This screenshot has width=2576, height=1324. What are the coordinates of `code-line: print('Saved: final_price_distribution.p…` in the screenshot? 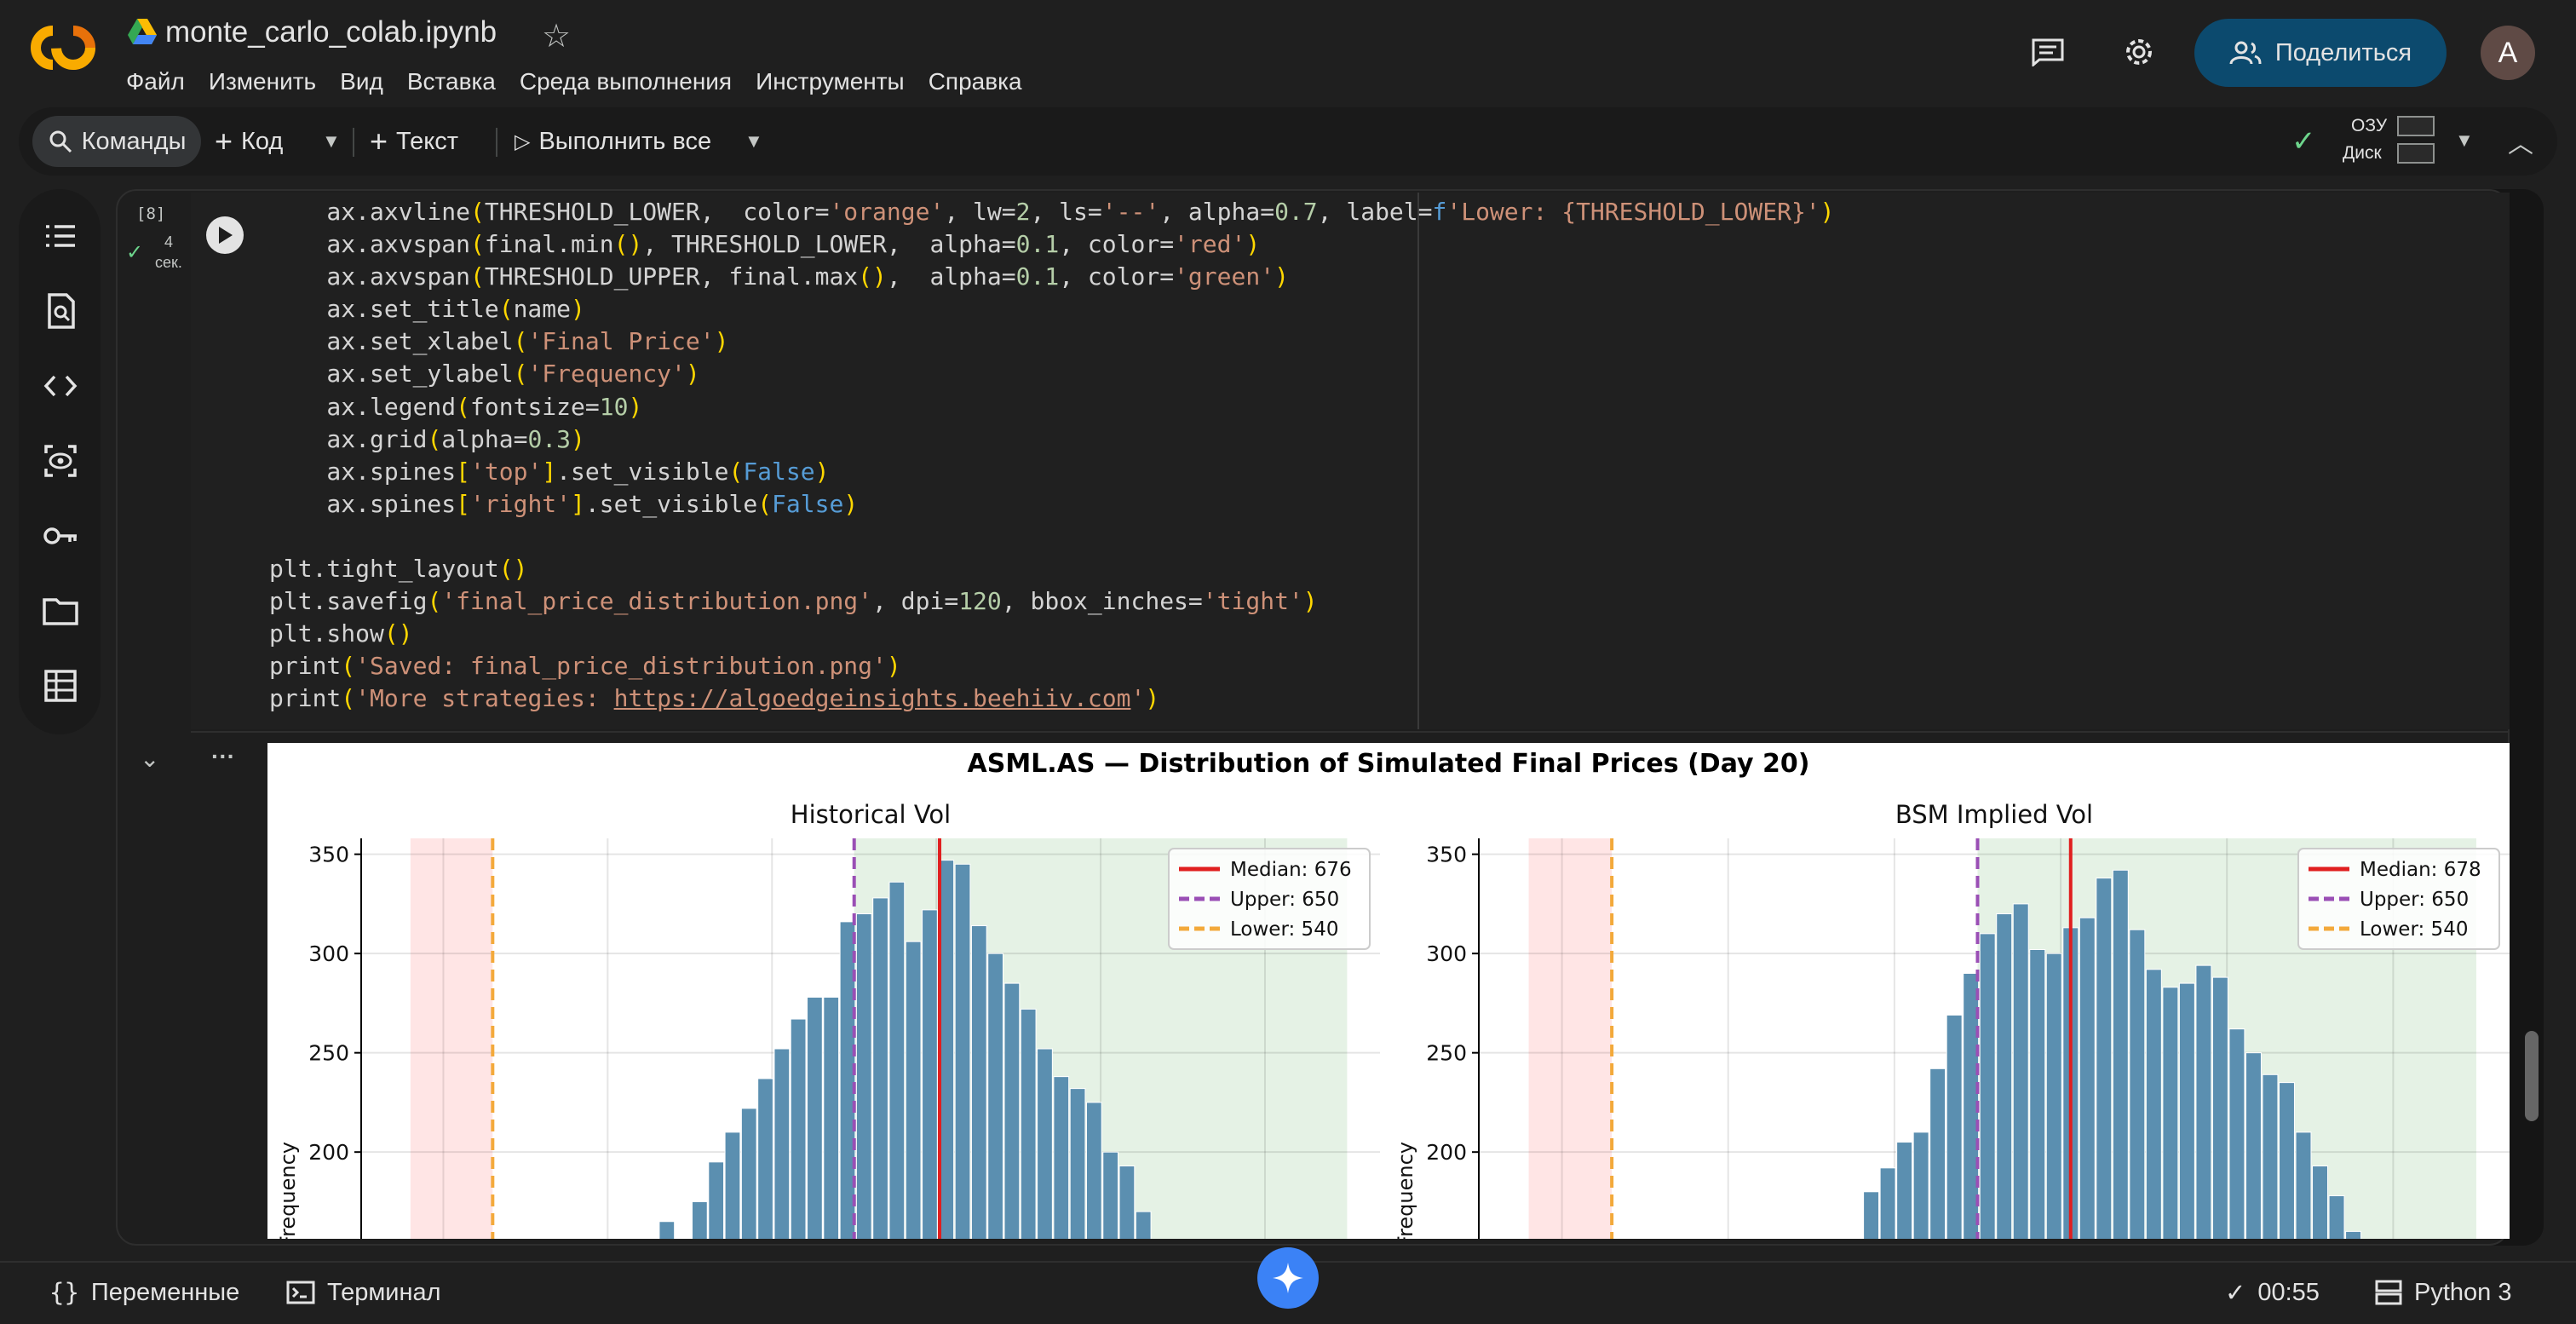 It's located at (585, 666).